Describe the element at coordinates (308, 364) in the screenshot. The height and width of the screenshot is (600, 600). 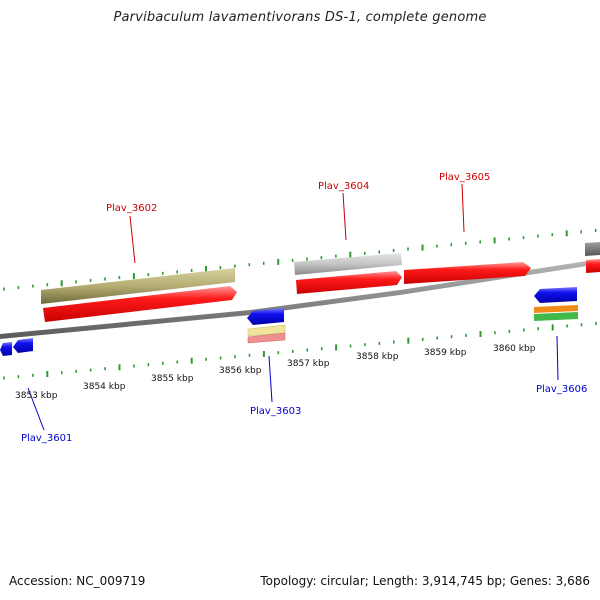
I see `kbp-label: 3857 kbp` at that location.